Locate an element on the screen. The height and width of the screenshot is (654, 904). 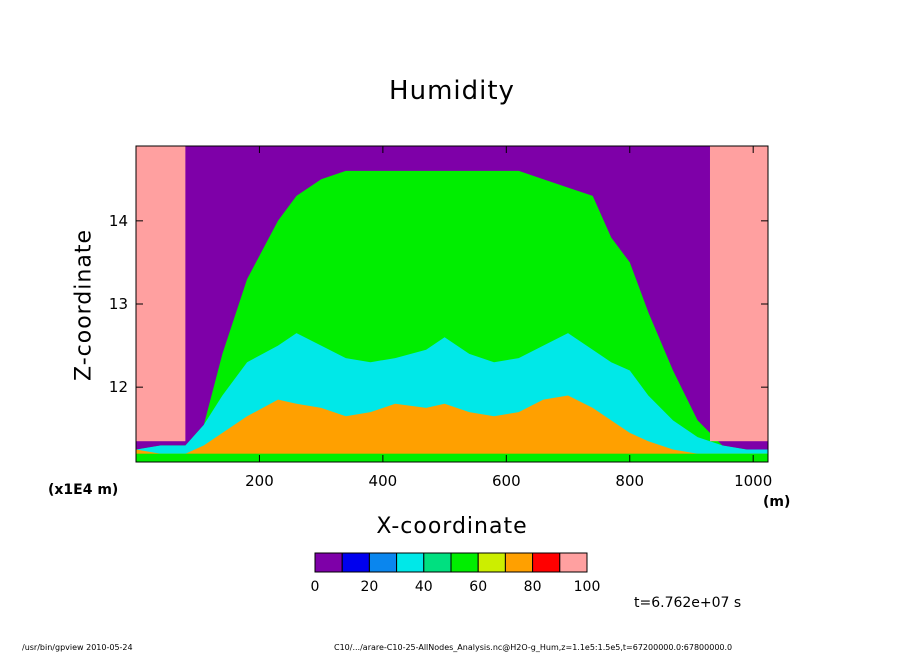
surface-strip is located at coordinates (452, 457).